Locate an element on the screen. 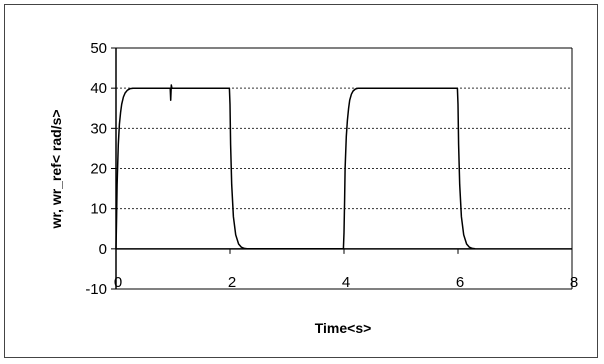  y-tick-label-10: 10 is located at coordinates (98, 209).